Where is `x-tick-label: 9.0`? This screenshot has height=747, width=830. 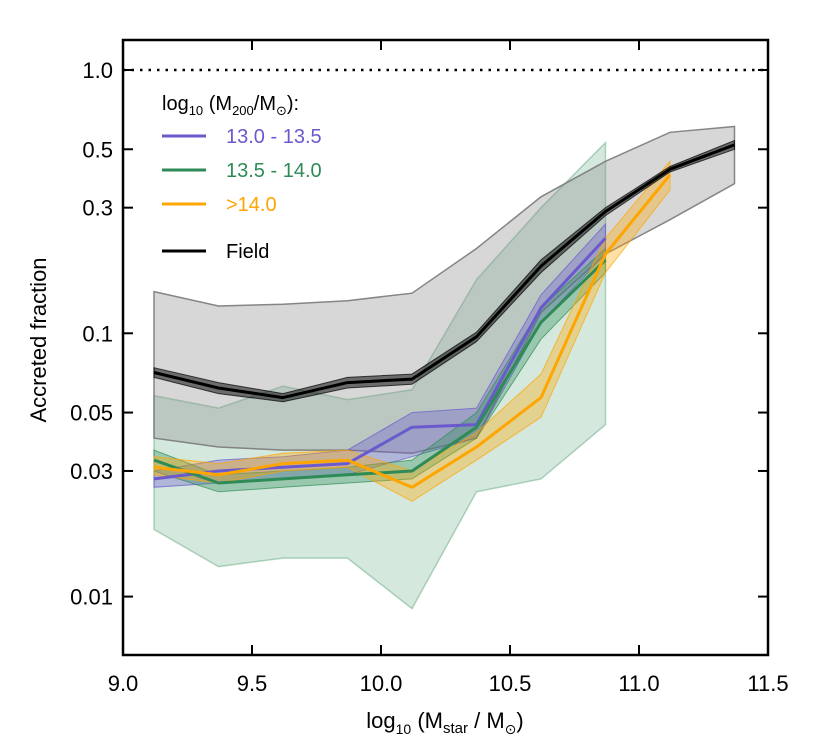
x-tick-label: 9.0 is located at coordinates (123, 683).